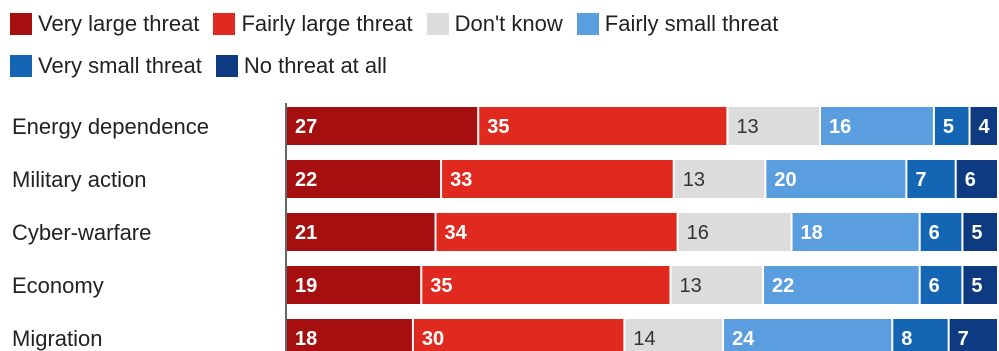 The width and height of the screenshot is (999, 351). What do you see at coordinates (361, 232) in the screenshot?
I see `bar-cyber-warfare-very-large-threat` at bounding box center [361, 232].